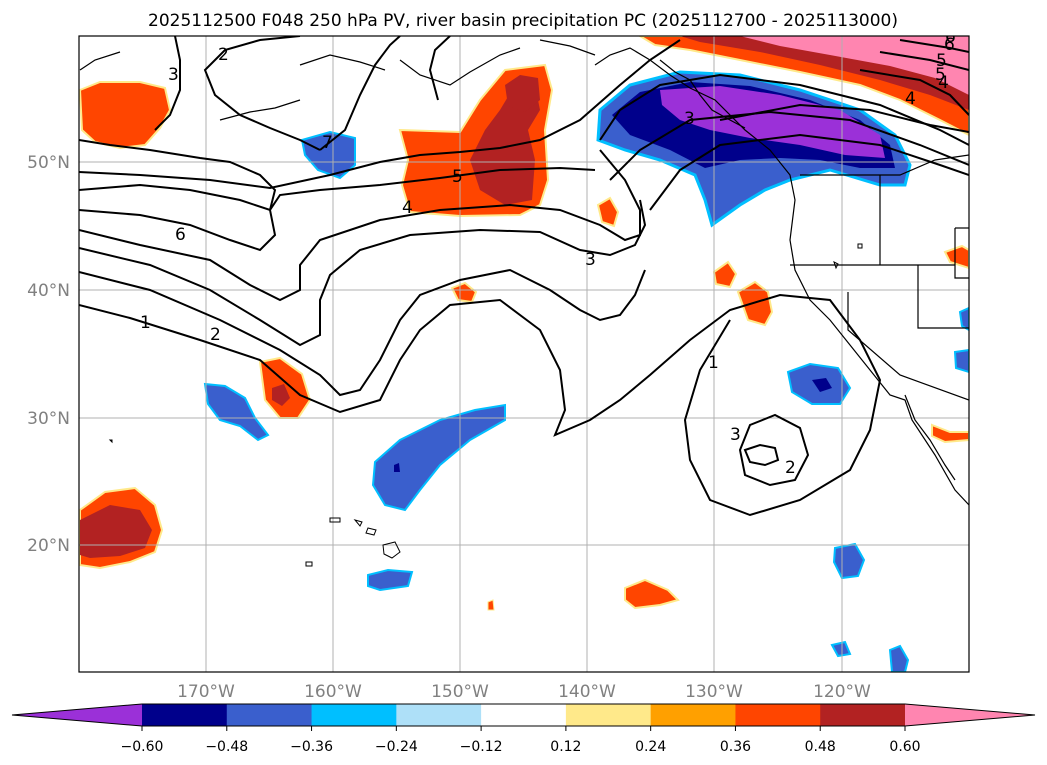 The image size is (1047, 765). What do you see at coordinates (48, 354) in the screenshot?
I see `lat-labels: 50°N 40°N 30°N 20°N` at bounding box center [48, 354].